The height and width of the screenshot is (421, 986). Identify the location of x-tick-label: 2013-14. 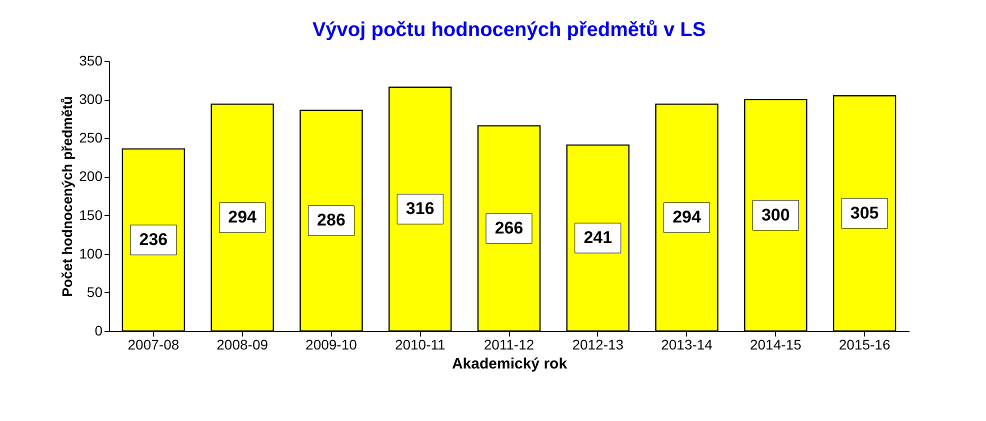
(687, 344).